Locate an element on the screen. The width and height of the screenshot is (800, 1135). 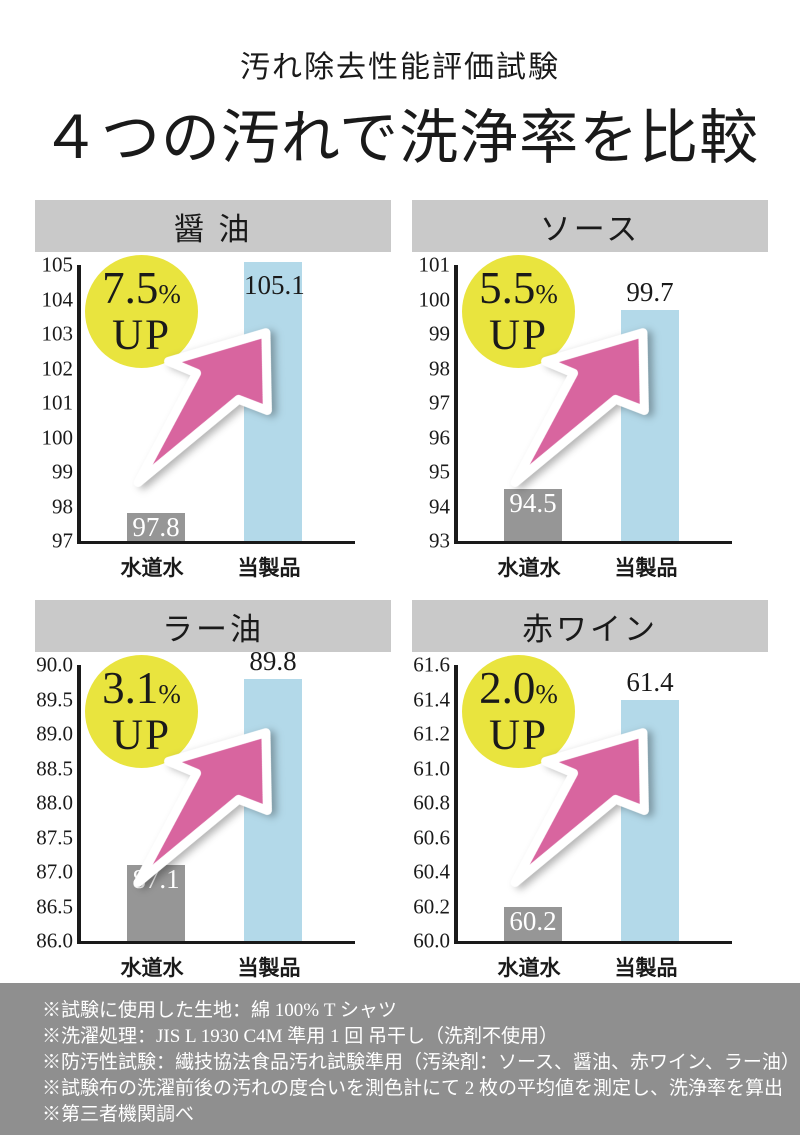
y-tick-label: 93 is located at coordinates (439, 540).